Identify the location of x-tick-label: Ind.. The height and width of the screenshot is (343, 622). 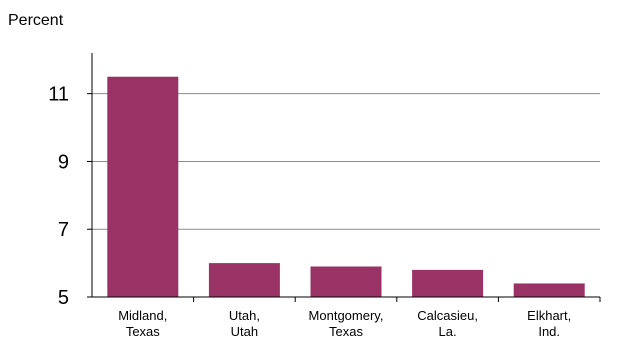
(549, 331).